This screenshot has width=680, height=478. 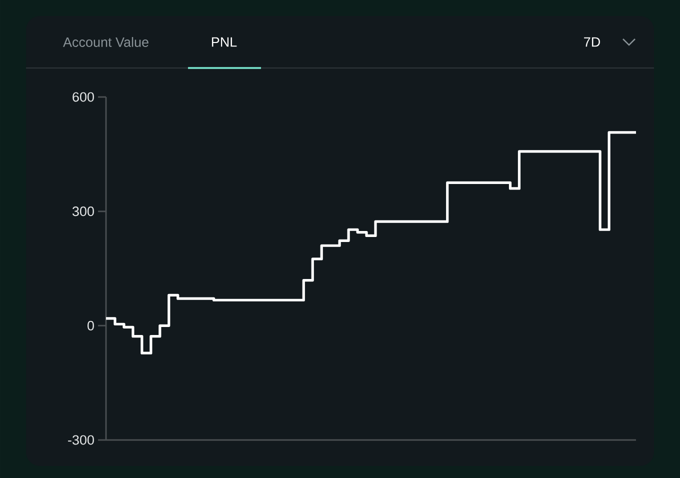 I want to click on y-tick-label: 600, so click(x=83, y=97).